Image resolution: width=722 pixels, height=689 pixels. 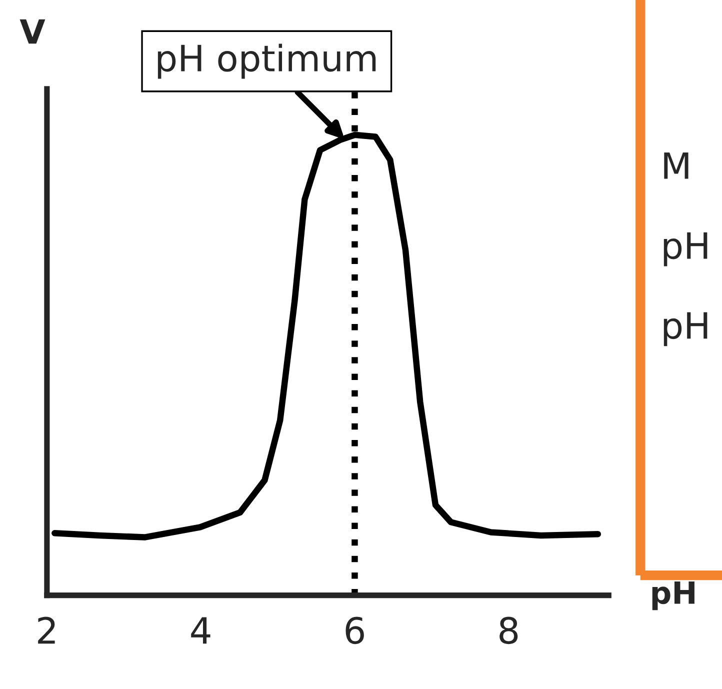 I want to click on x-tick-label: 6, so click(x=355, y=630).